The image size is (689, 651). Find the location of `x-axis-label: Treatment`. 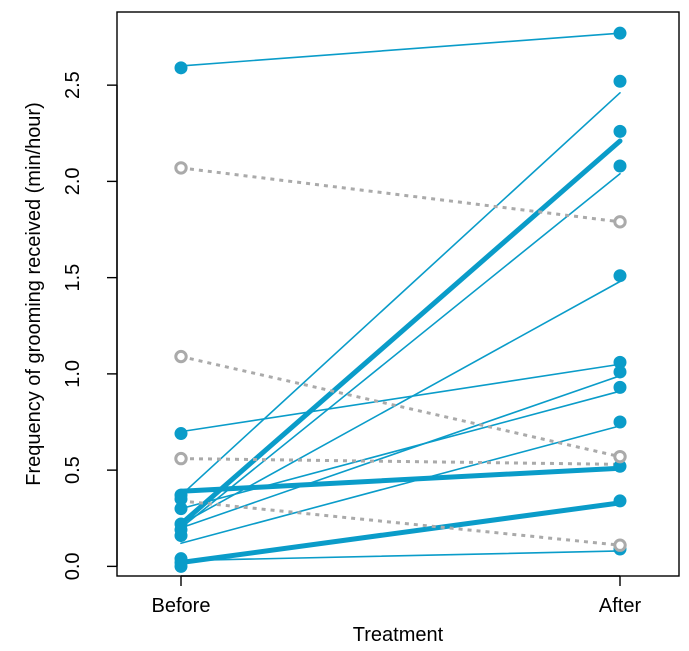

x-axis-label: Treatment is located at coordinates (398, 635).